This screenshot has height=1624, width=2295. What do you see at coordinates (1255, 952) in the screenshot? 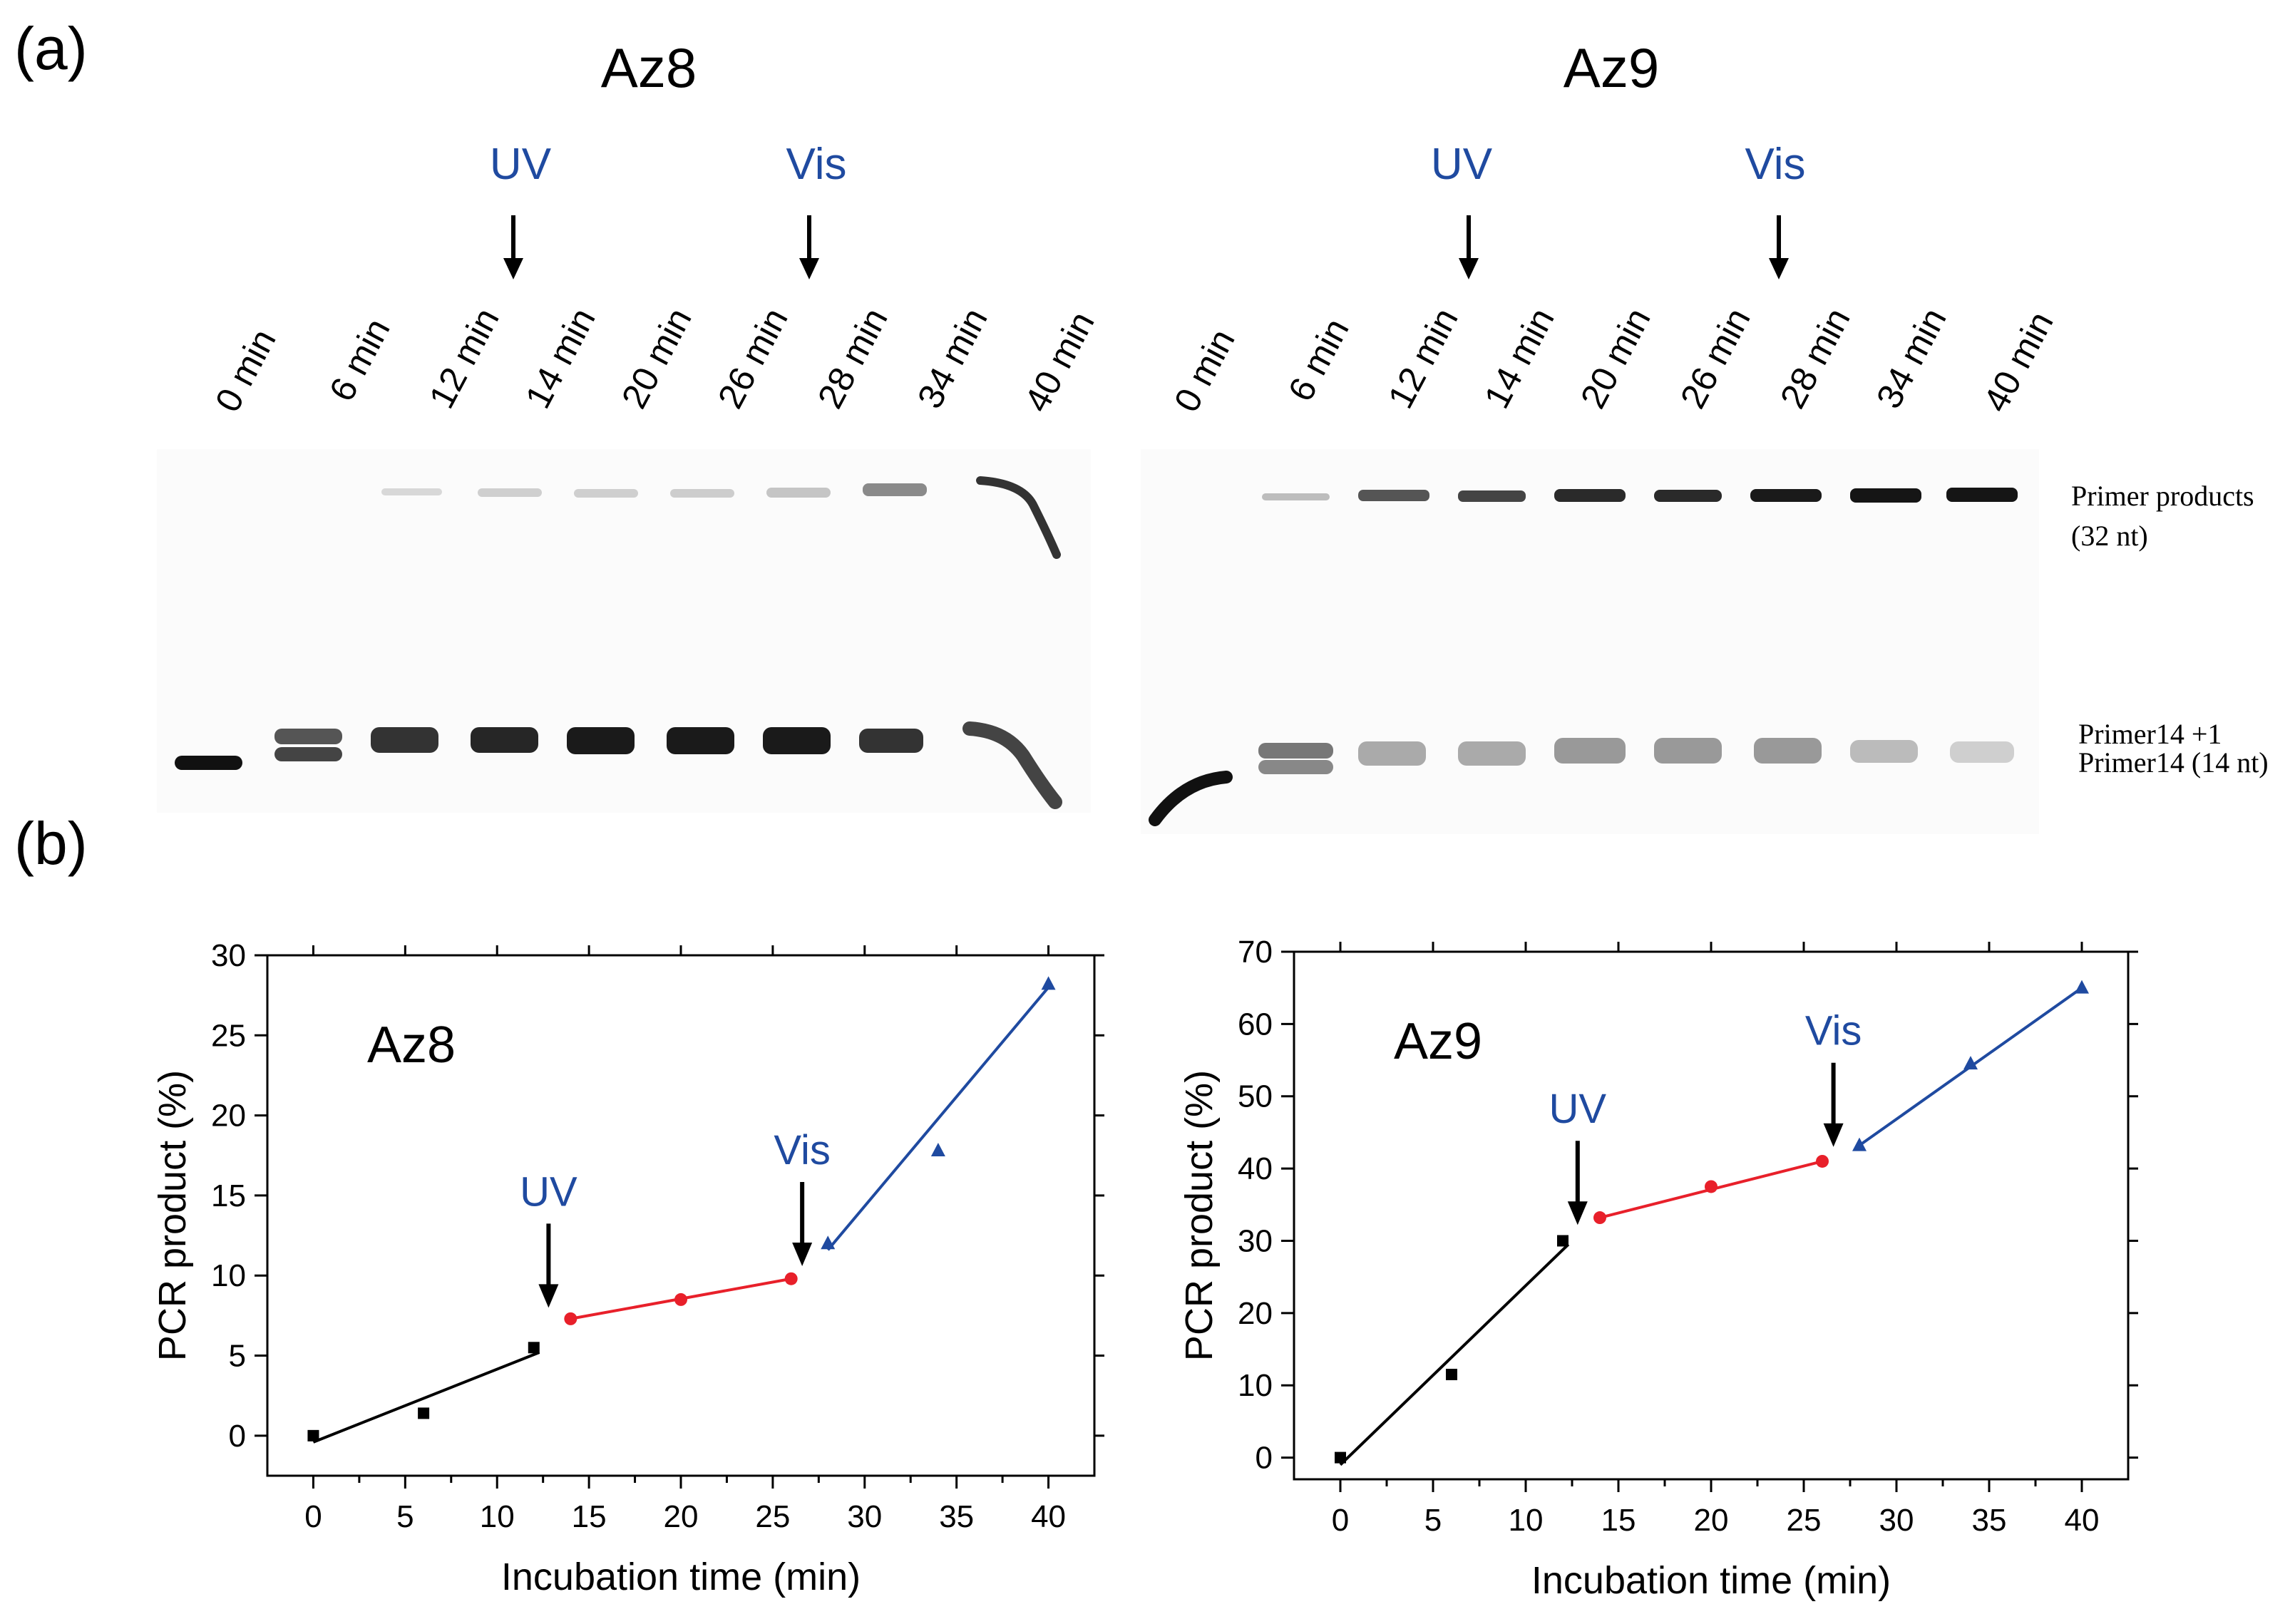
I see `y-tick-label: 70` at bounding box center [1255, 952].